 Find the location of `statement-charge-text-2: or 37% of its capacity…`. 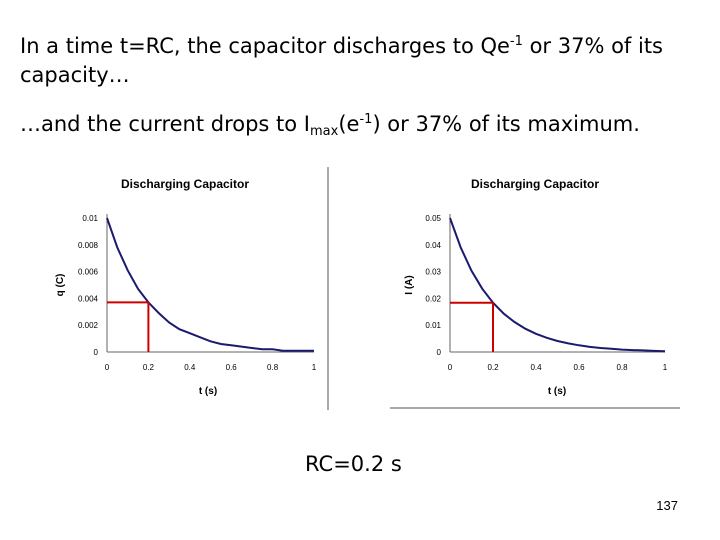

statement-charge-text-2: or 37% of its capacity… is located at coordinates (341, 60).